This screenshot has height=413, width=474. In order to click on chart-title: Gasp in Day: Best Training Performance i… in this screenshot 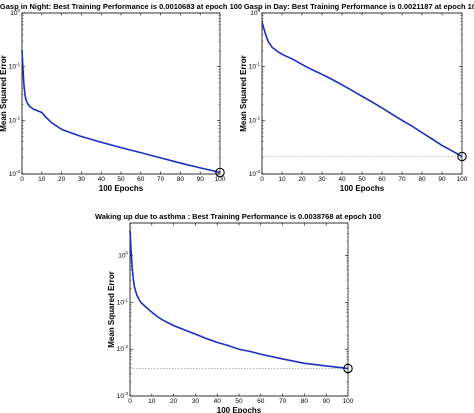, I will do `click(359, 6)`.